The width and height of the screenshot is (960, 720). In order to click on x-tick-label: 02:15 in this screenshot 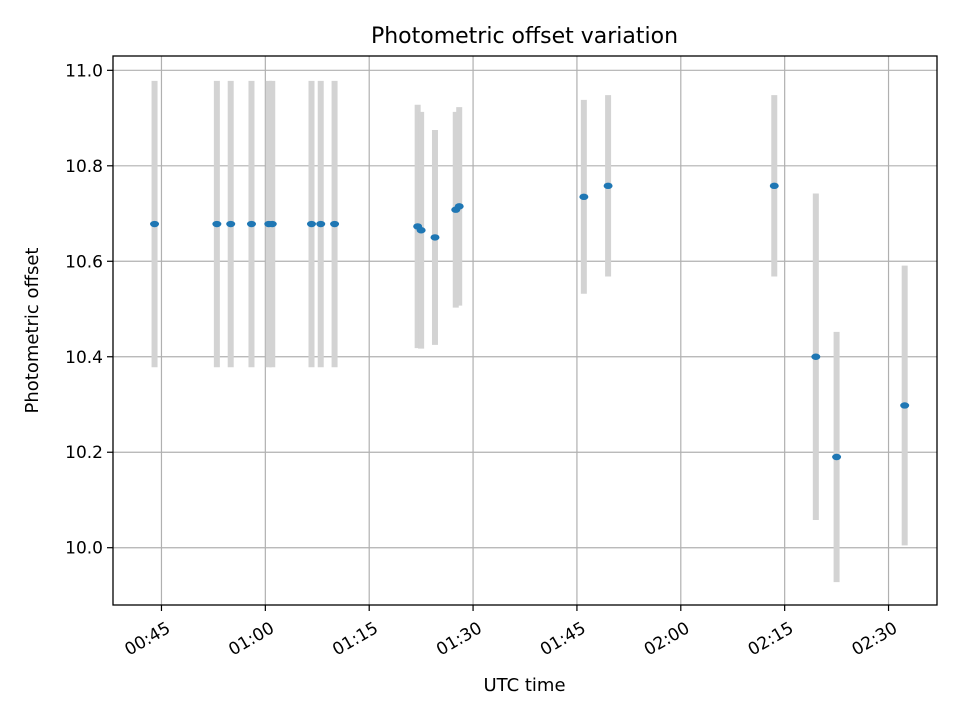, I will do `click(771, 639)`.